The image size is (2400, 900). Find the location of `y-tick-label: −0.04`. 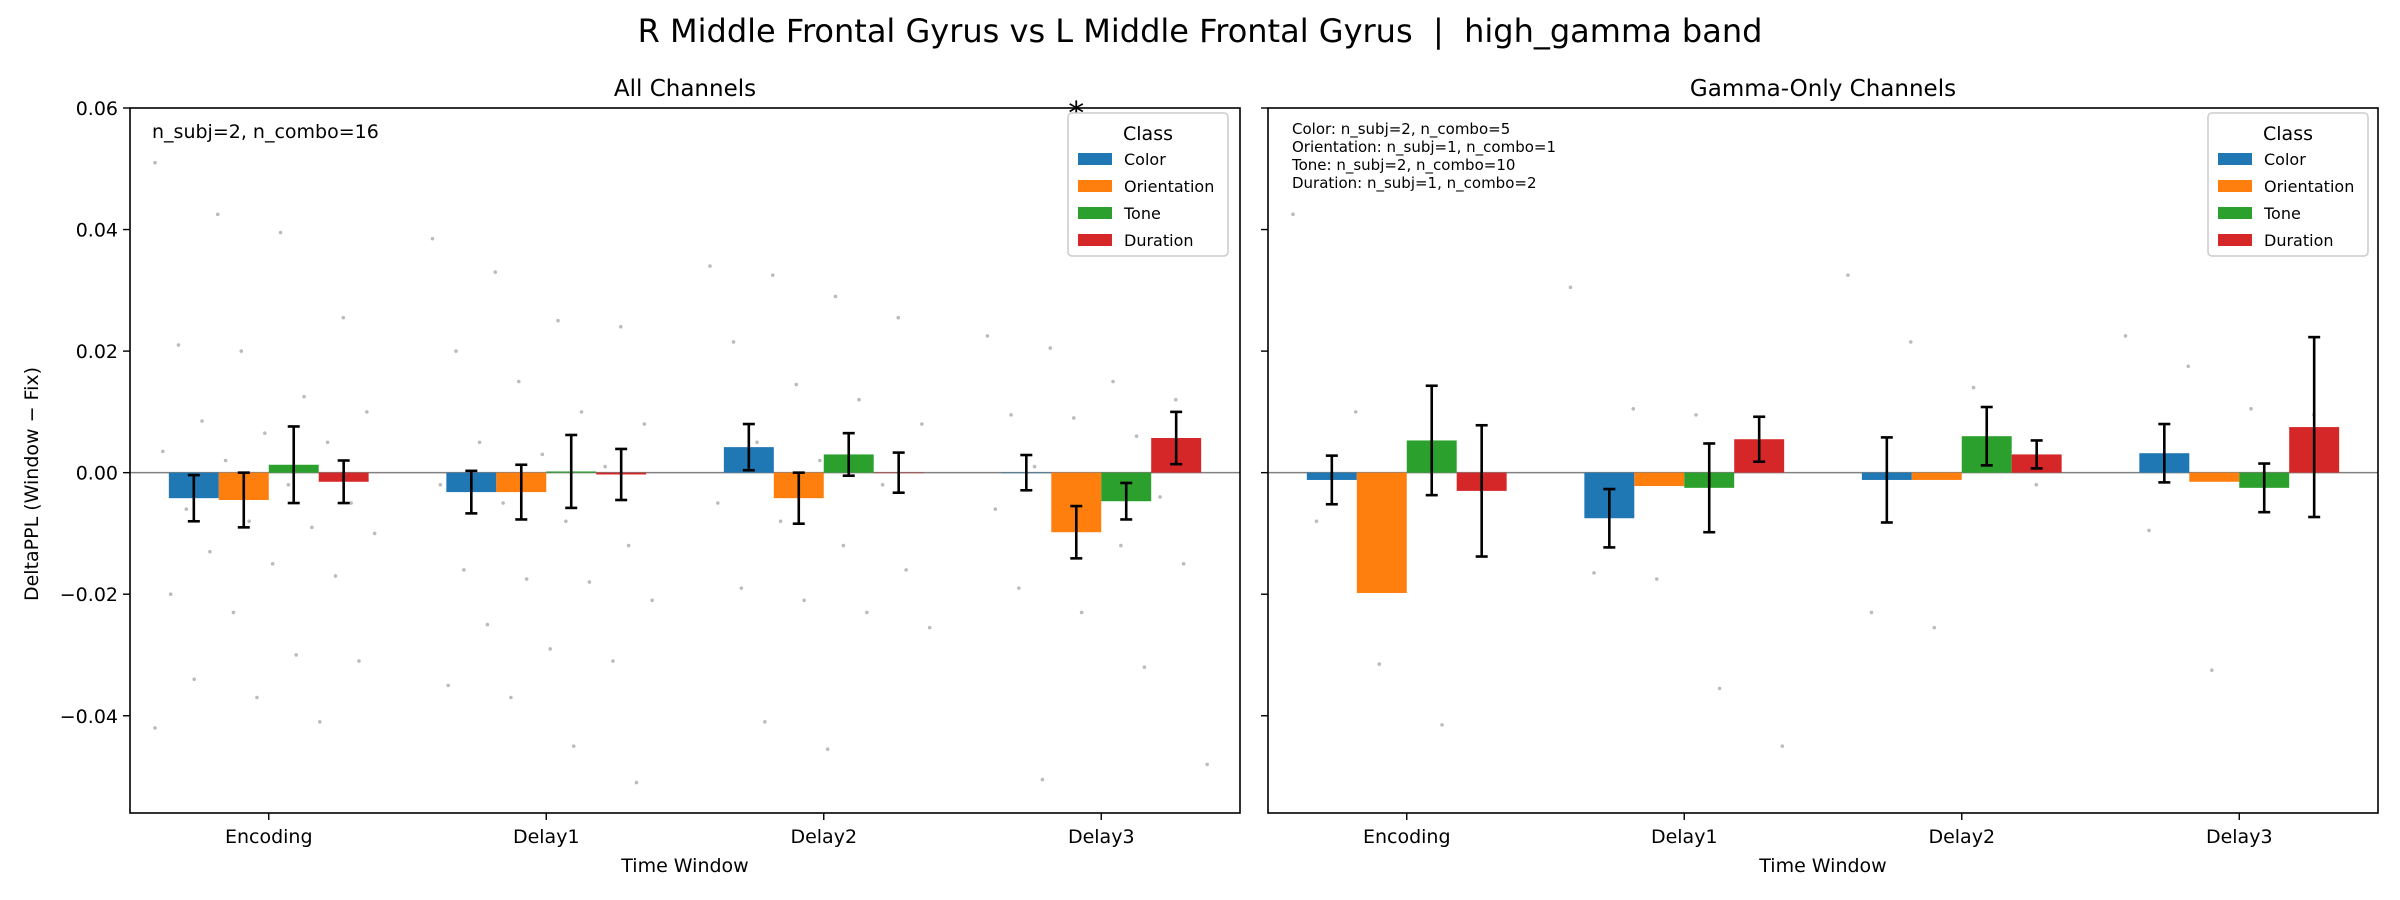

y-tick-label: −0.04 is located at coordinates (89, 717).